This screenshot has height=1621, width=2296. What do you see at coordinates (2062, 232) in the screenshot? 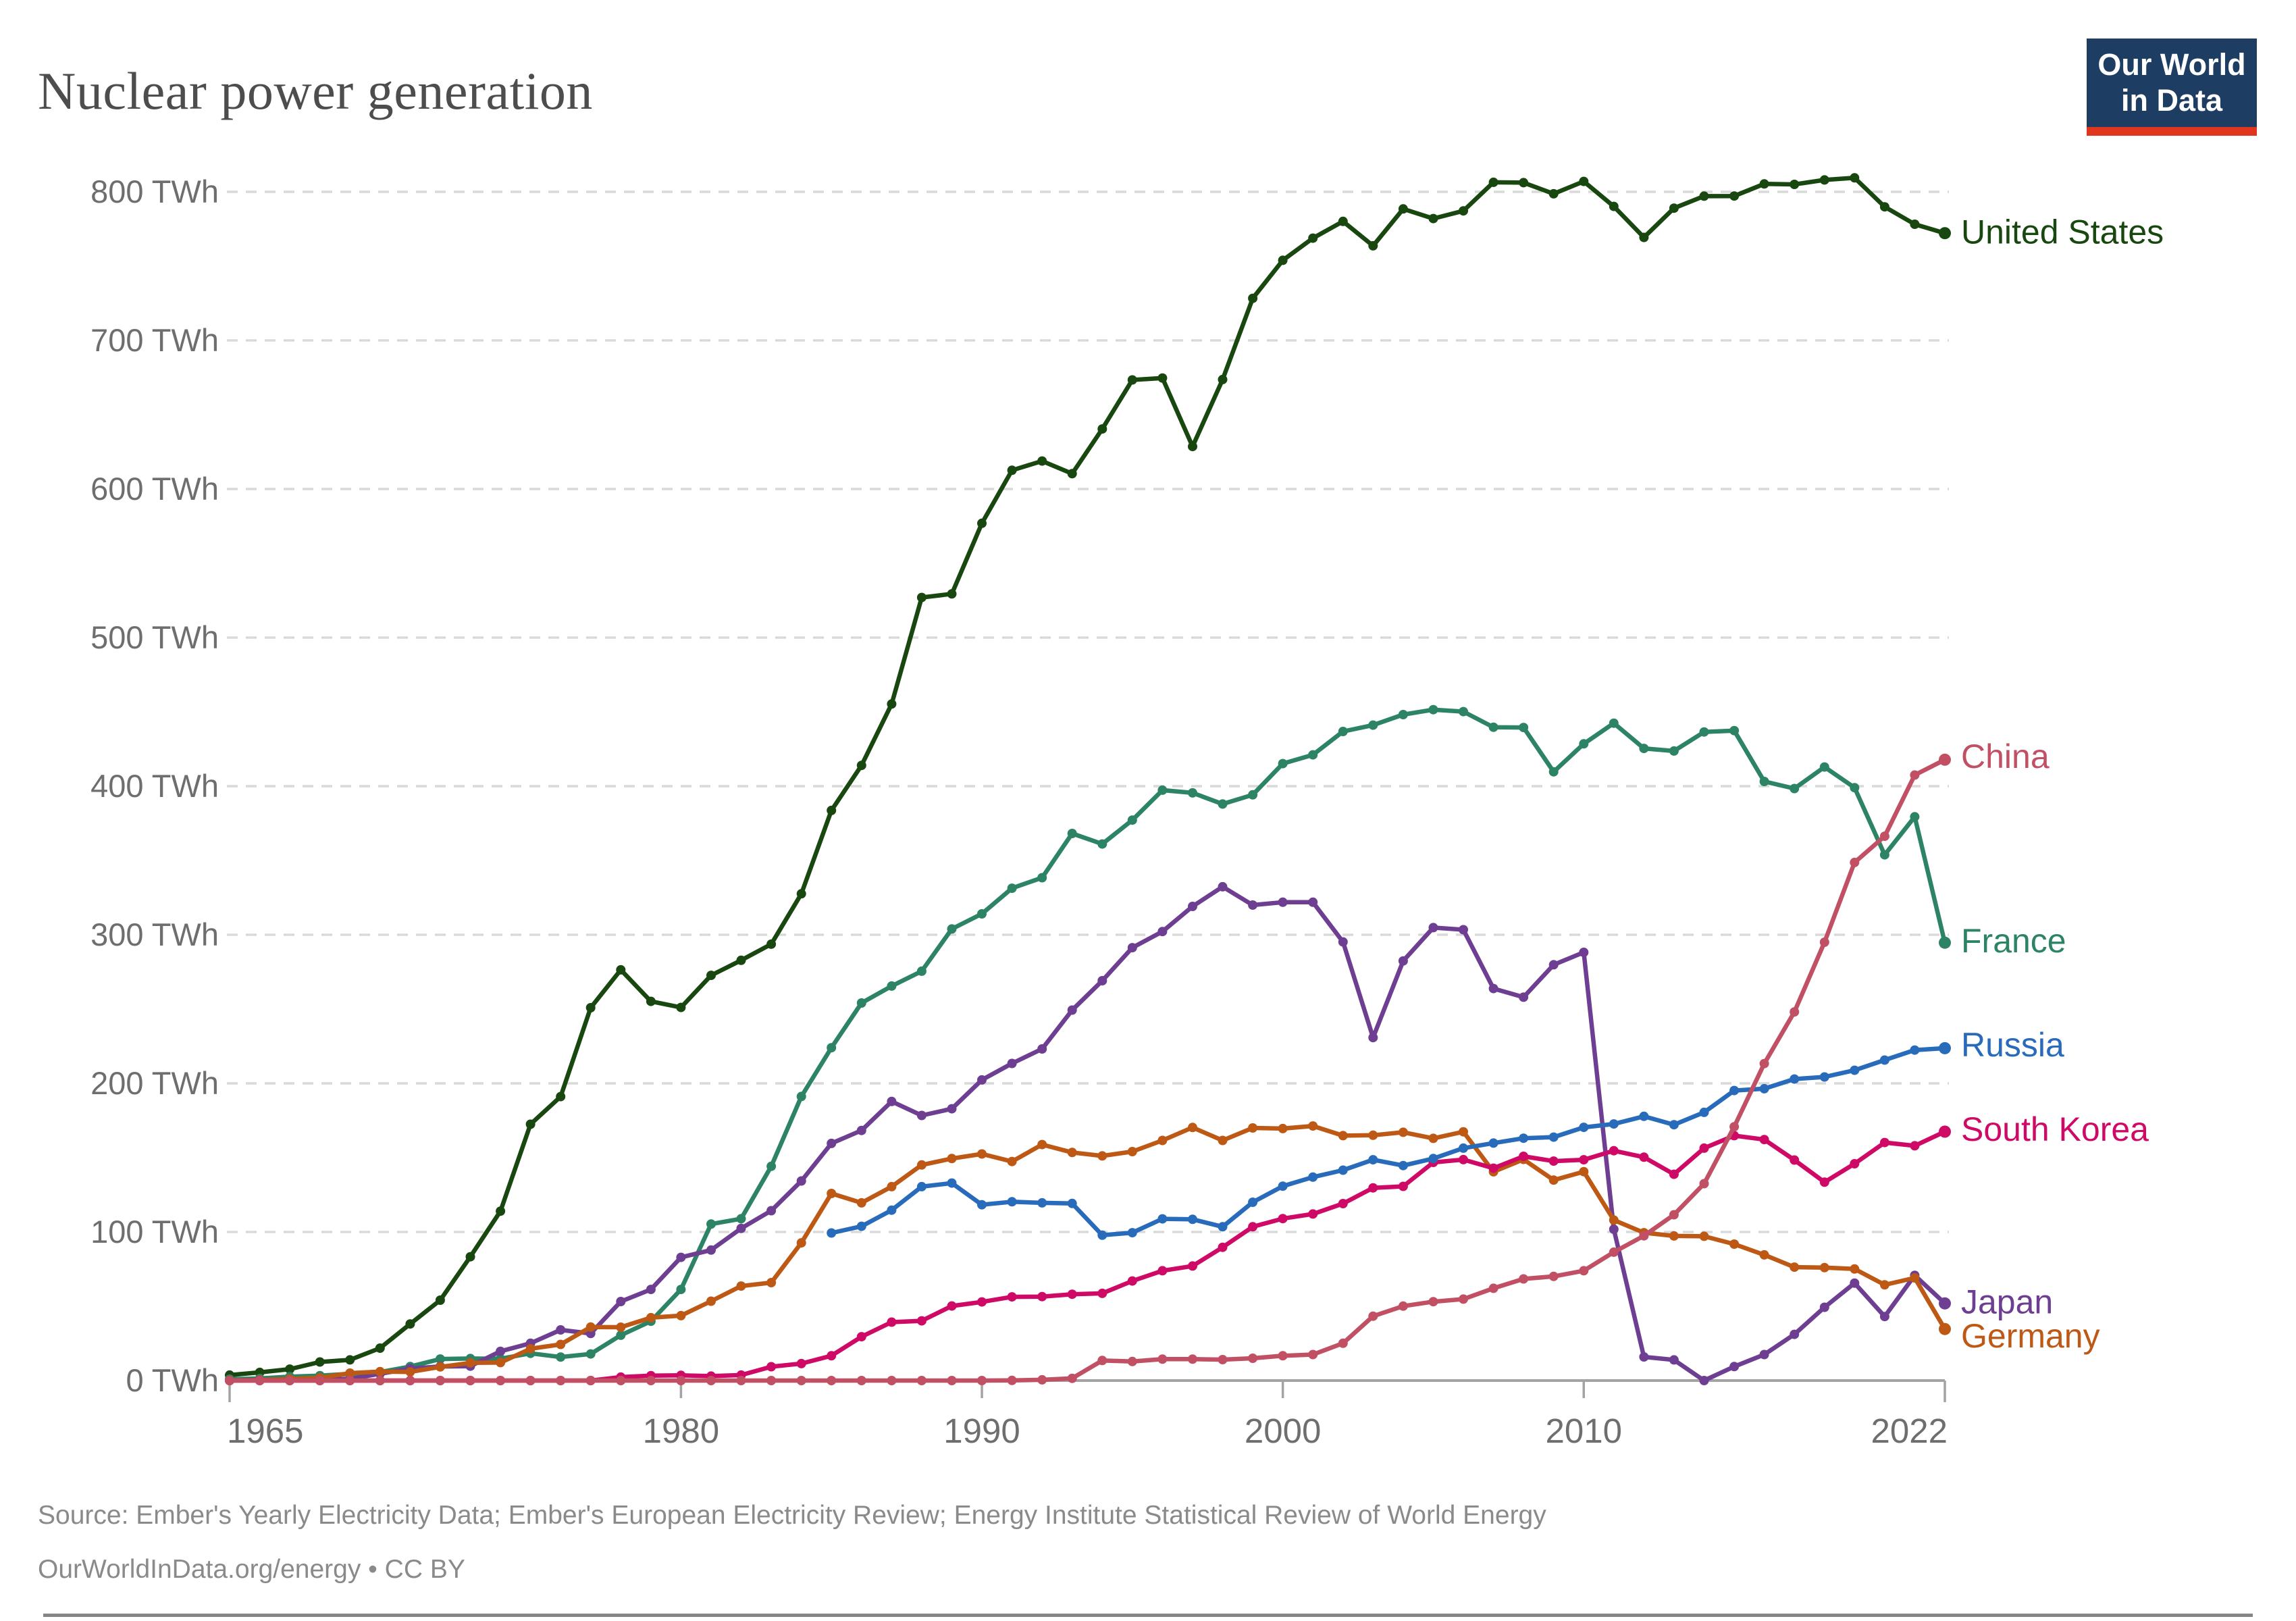
I see `entity-label-united-states: United States` at bounding box center [2062, 232].